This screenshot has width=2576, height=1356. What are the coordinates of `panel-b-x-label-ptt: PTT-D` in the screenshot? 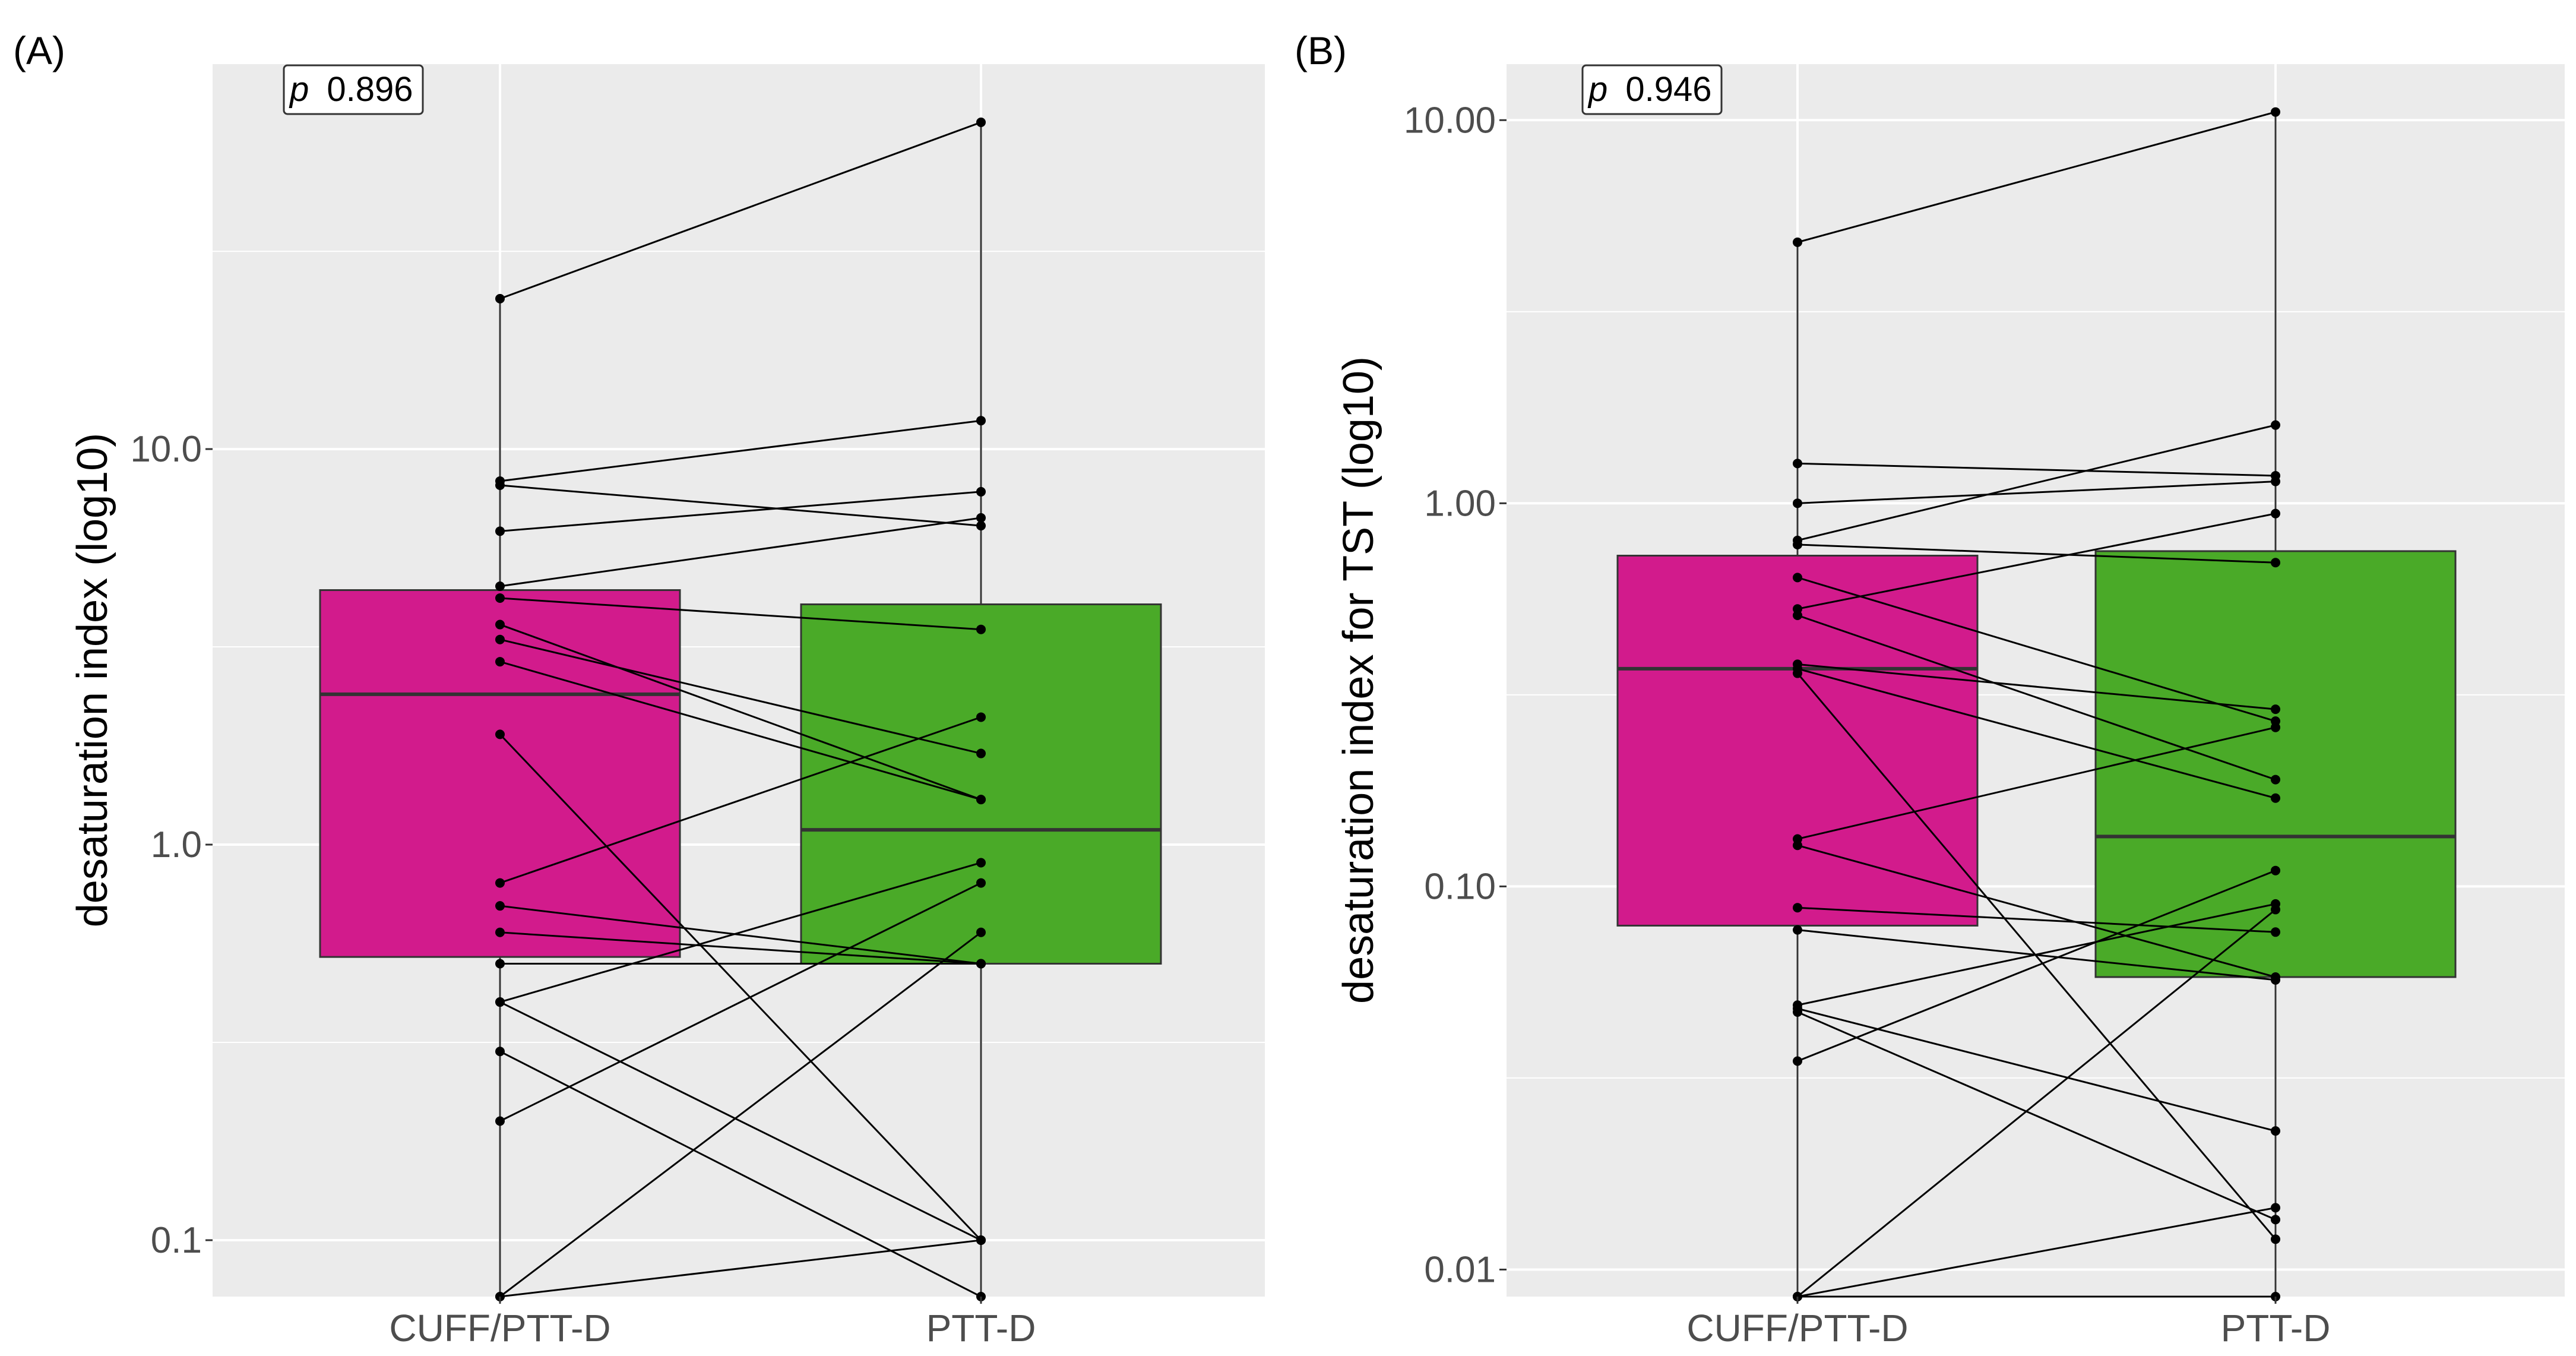 It's located at (2276, 1328).